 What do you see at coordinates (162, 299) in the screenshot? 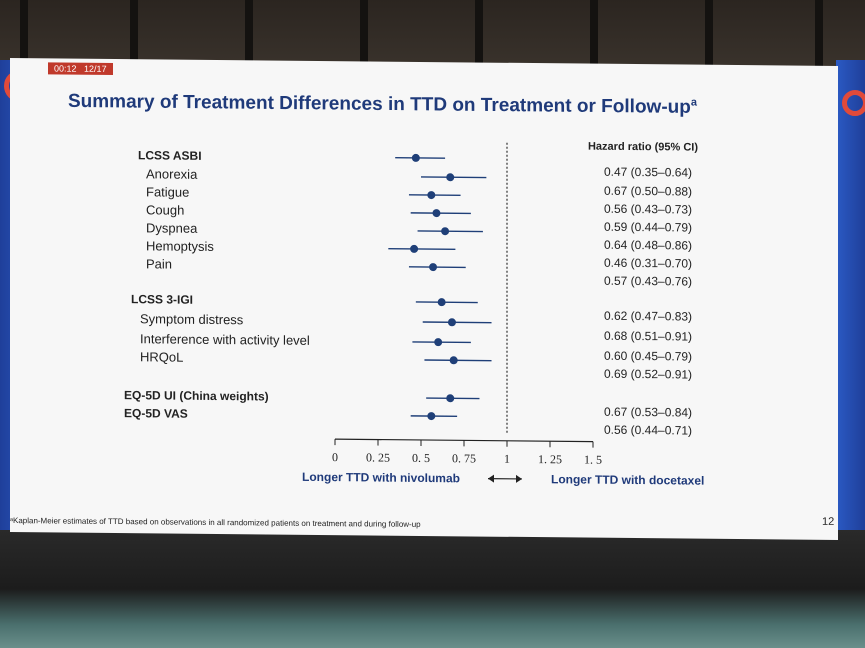
I see `group-label: LCSS 3-IGI` at bounding box center [162, 299].